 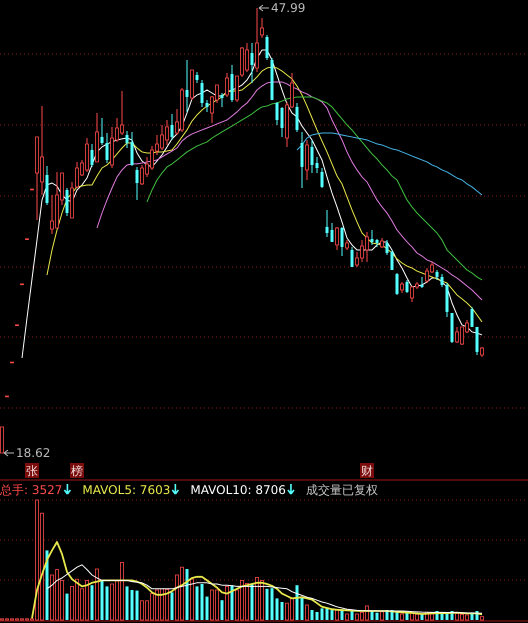 What do you see at coordinates (33, 453) in the screenshot?
I see `annotation: 18.62` at bounding box center [33, 453].